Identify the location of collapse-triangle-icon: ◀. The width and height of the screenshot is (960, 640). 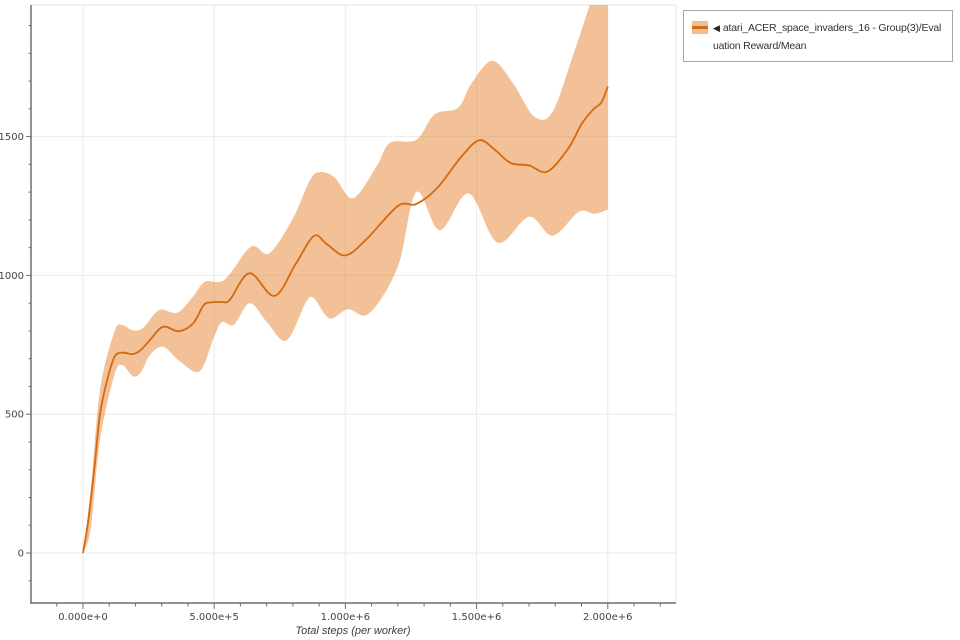
(716, 28).